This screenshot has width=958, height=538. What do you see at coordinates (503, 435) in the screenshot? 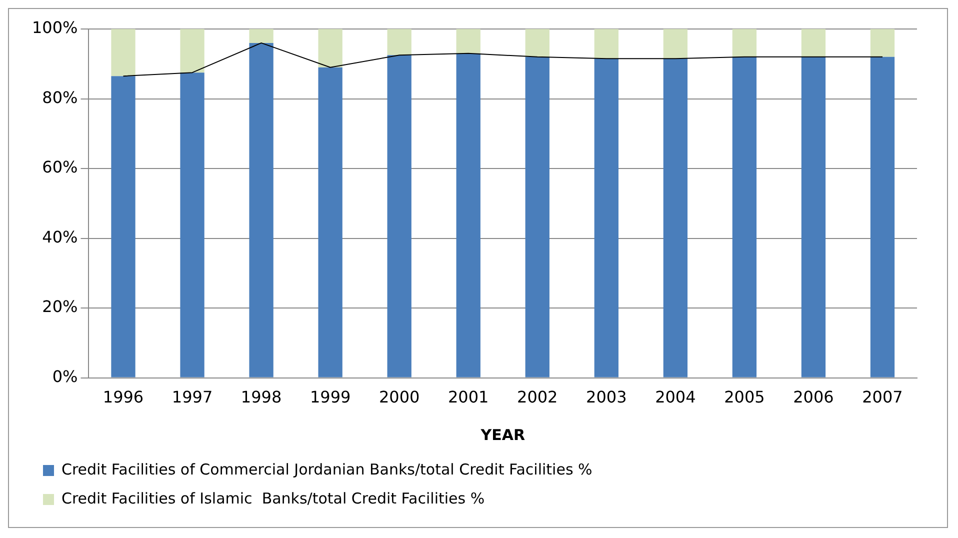
I see `x-axis-title: YEAR` at bounding box center [503, 435].